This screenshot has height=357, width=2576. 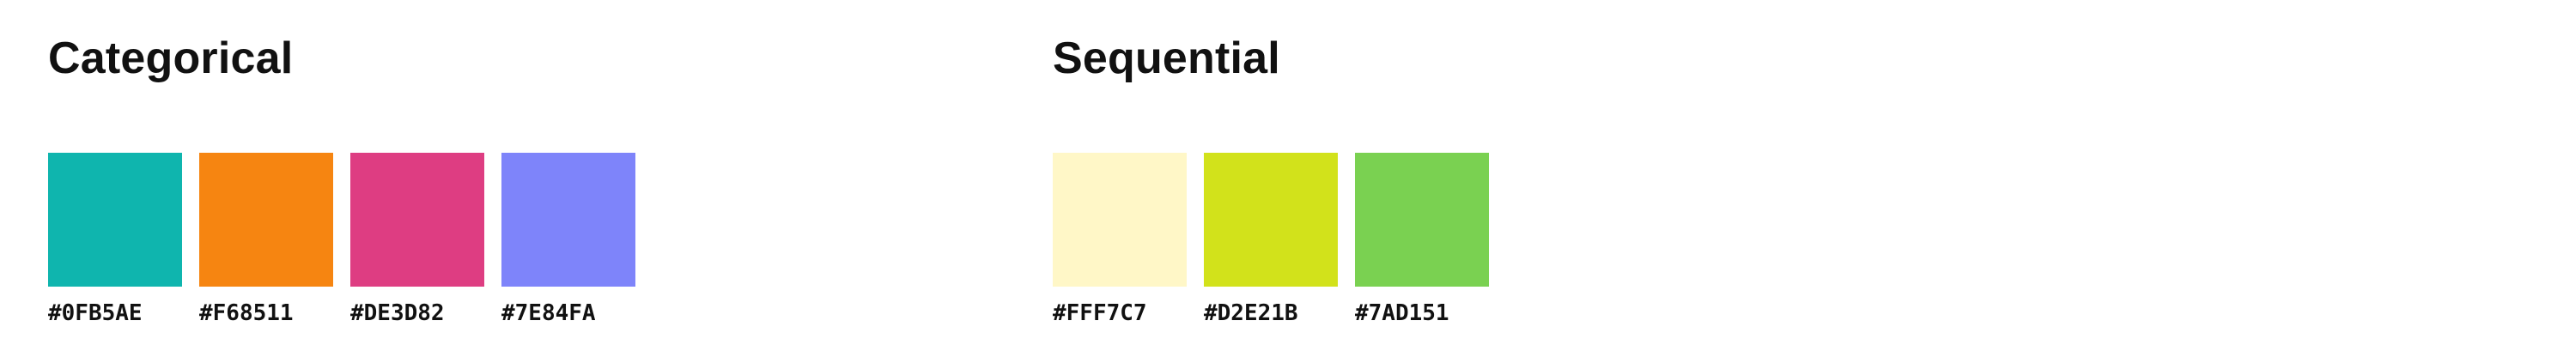 I want to click on categorical-swatch: #DE3D82, so click(x=417, y=240).